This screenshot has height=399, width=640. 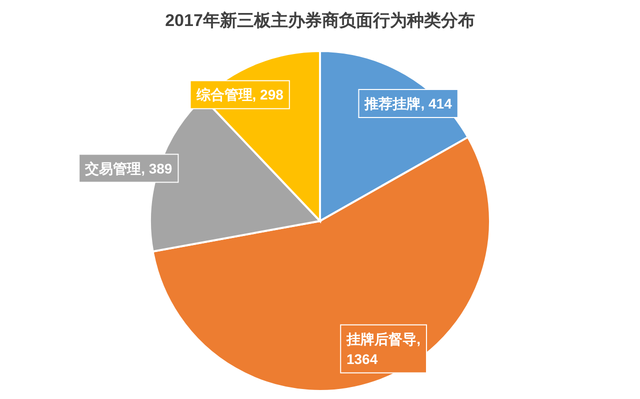 What do you see at coordinates (320, 20) in the screenshot?
I see `chart-title: 2017年新三板主办券商负面行为种类分布` at bounding box center [320, 20].